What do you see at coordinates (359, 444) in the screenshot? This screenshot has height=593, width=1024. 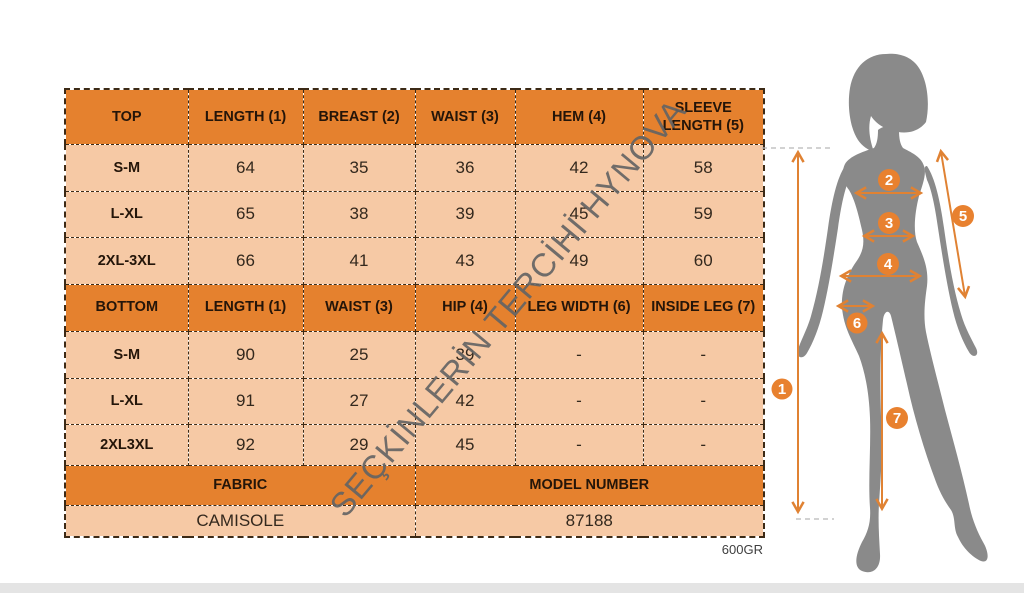 I see `measurement-value: 29` at bounding box center [359, 444].